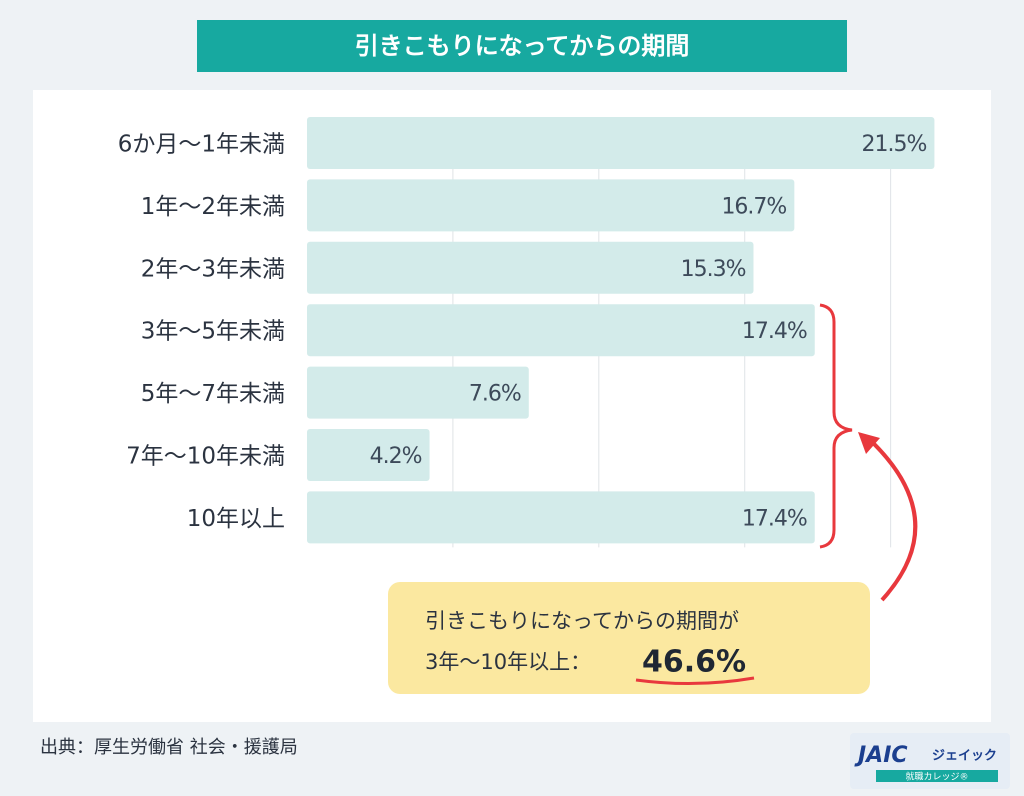 This screenshot has width=1024, height=796. Describe the element at coordinates (213, 269) in the screenshot. I see `y-tick-label: 2年〜3年未満` at that location.